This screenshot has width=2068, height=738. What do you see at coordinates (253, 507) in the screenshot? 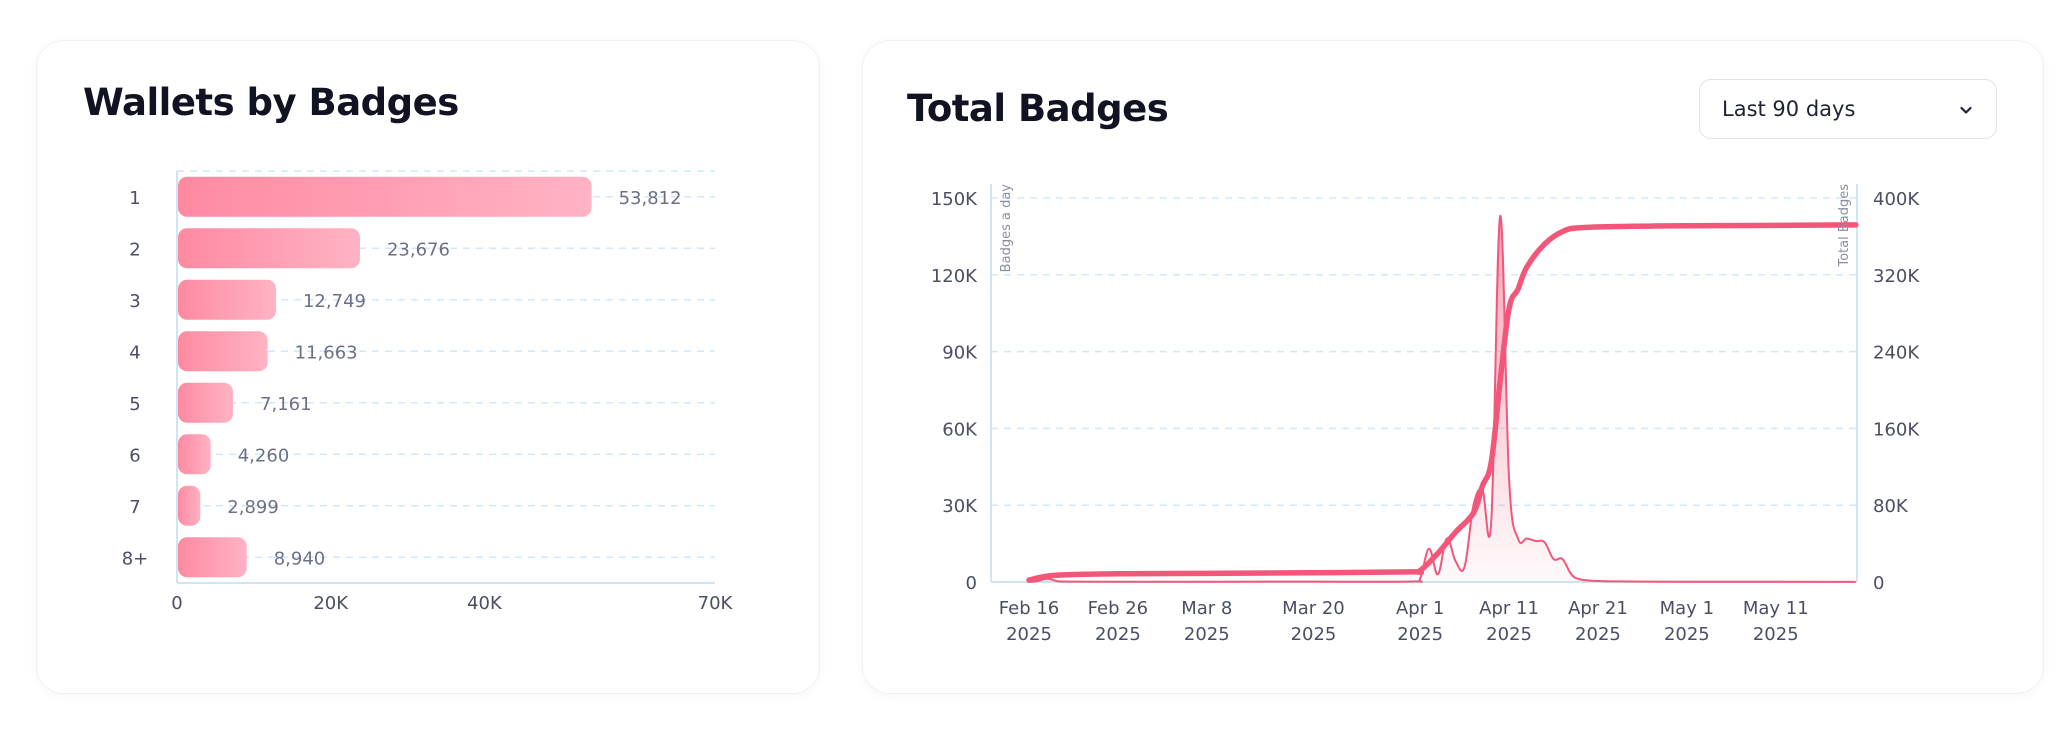
I see `value-label: 2,899` at bounding box center [253, 507].